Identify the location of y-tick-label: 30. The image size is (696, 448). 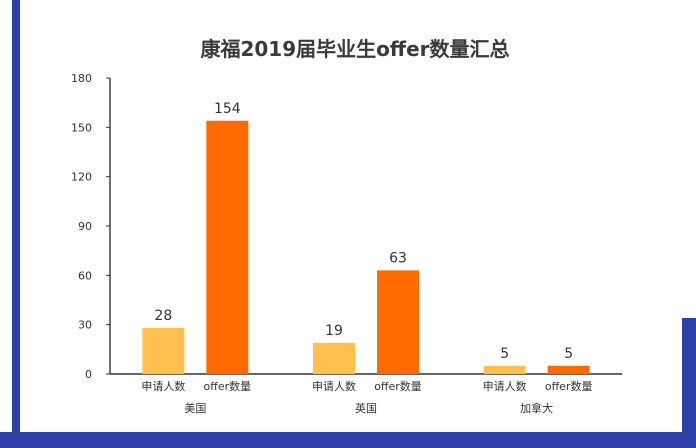
(85, 325).